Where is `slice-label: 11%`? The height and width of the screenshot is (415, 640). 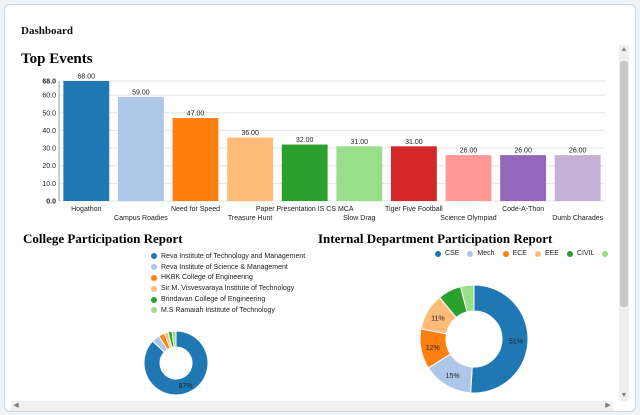 slice-label: 11% is located at coordinates (438, 319).